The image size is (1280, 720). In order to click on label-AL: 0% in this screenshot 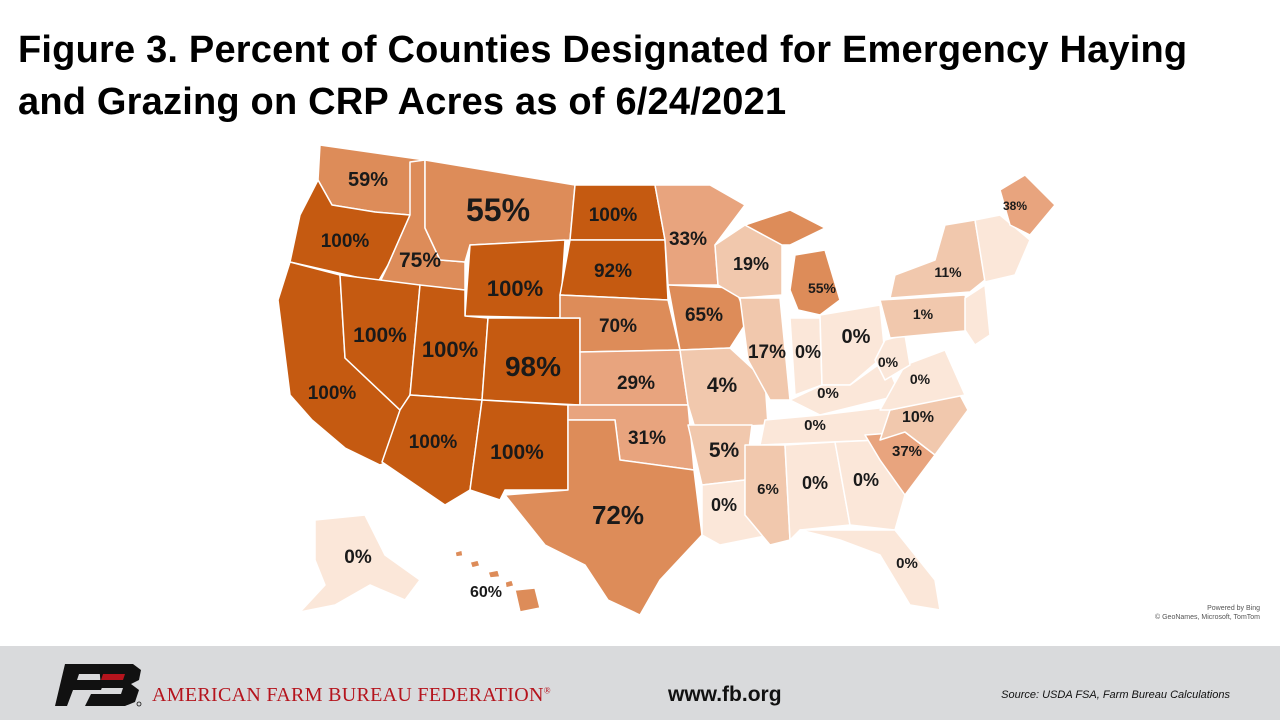, I will do `click(815, 483)`.